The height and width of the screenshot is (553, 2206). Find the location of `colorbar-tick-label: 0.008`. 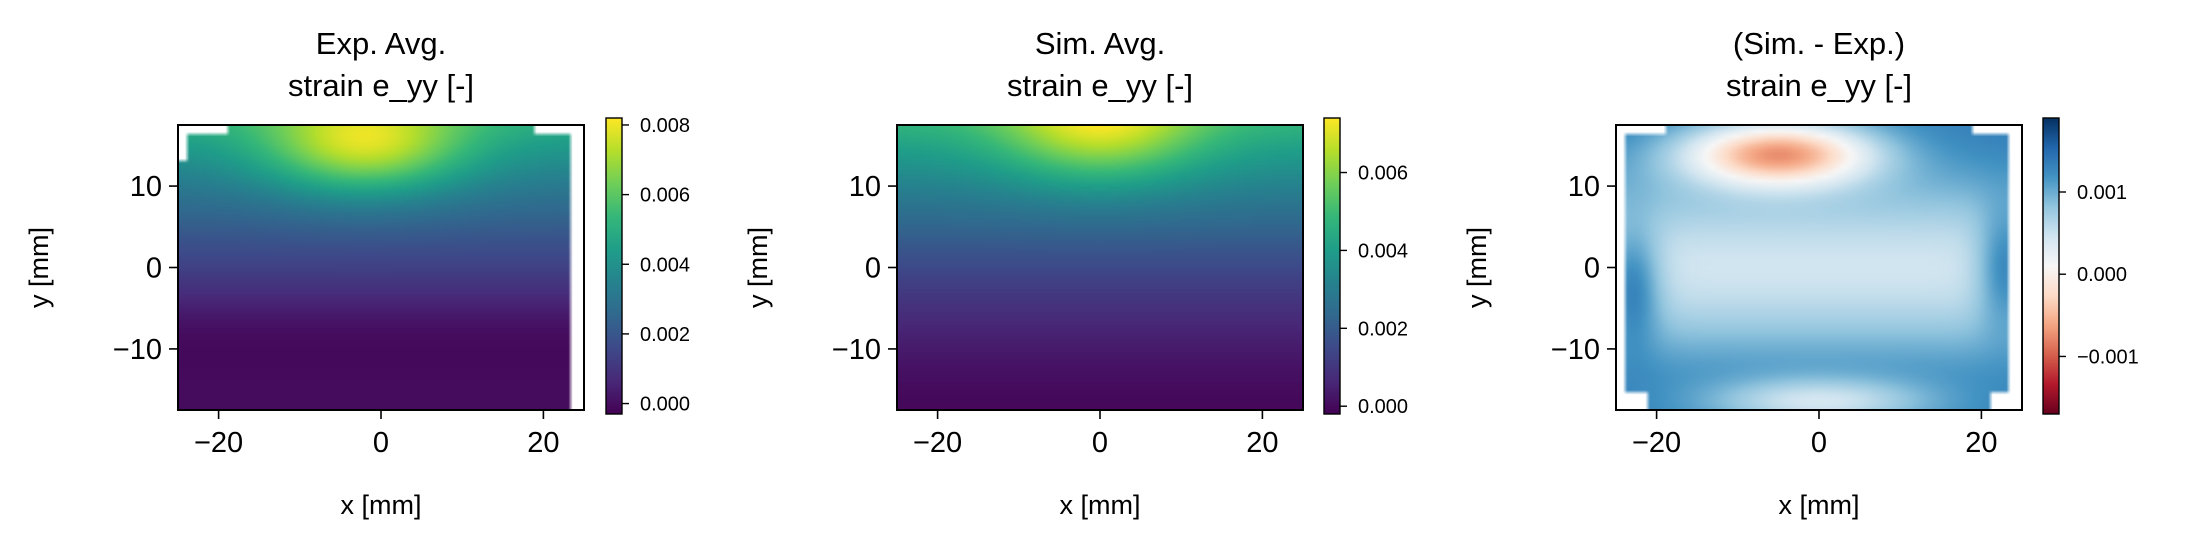

colorbar-tick-label: 0.008 is located at coordinates (665, 126).